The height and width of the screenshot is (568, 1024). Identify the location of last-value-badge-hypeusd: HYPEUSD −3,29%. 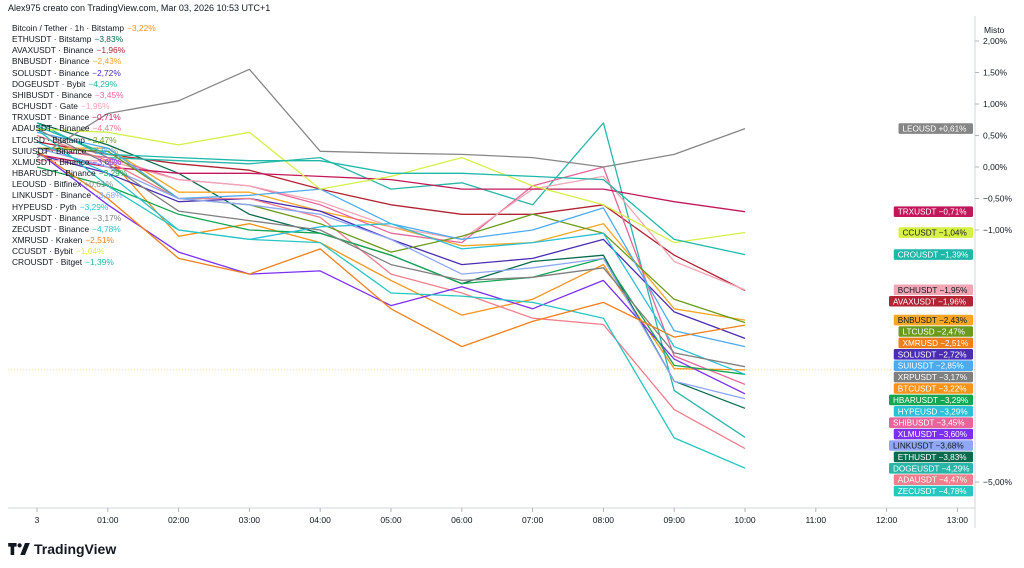
(933, 411).